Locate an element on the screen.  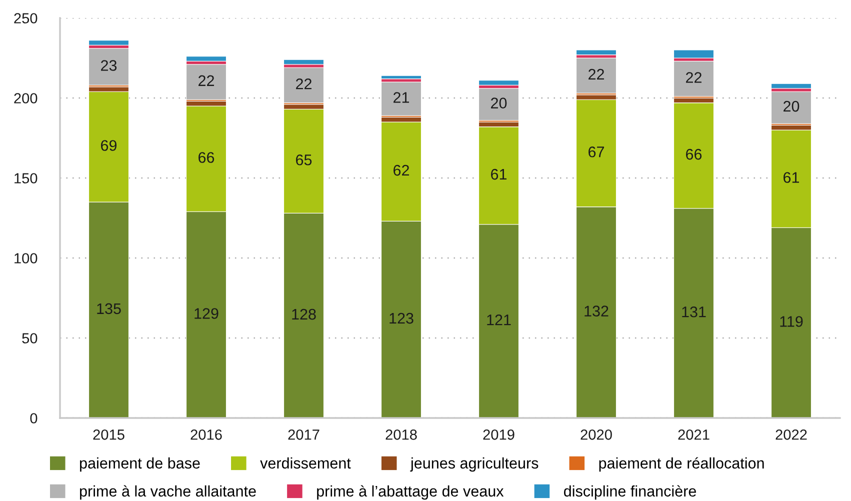
data-label: 131 is located at coordinates (694, 312).